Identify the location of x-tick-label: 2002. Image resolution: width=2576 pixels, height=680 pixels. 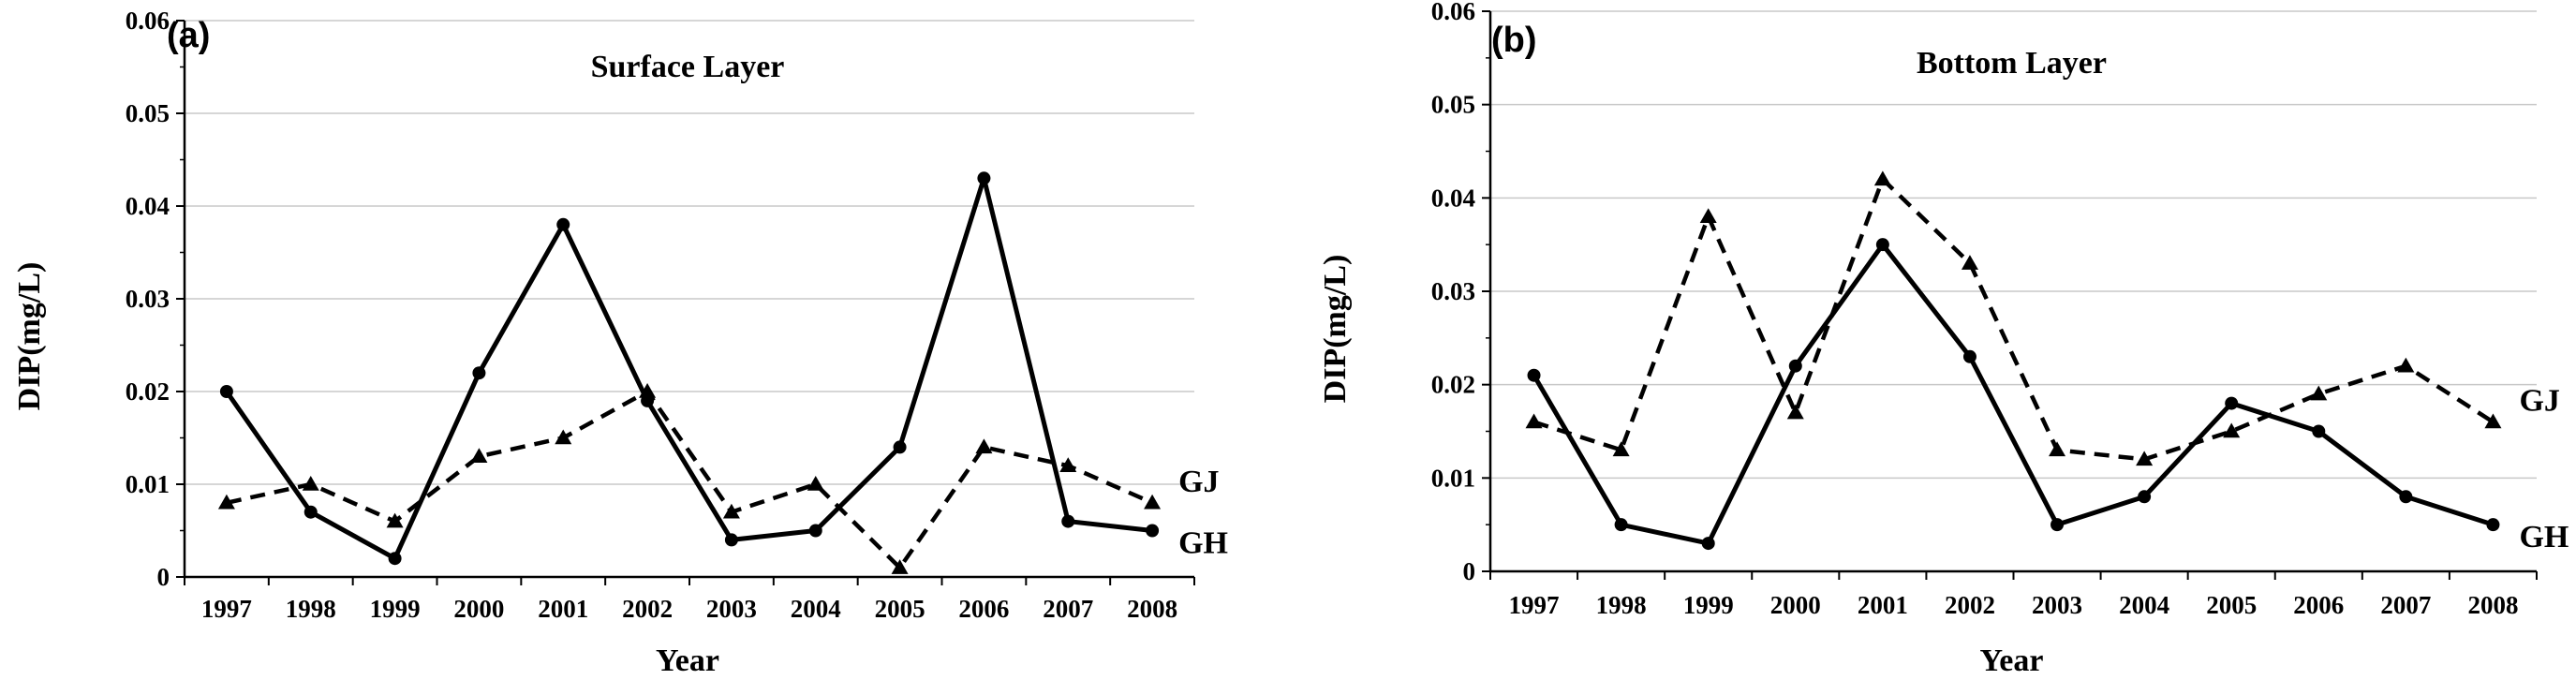
(647, 609).